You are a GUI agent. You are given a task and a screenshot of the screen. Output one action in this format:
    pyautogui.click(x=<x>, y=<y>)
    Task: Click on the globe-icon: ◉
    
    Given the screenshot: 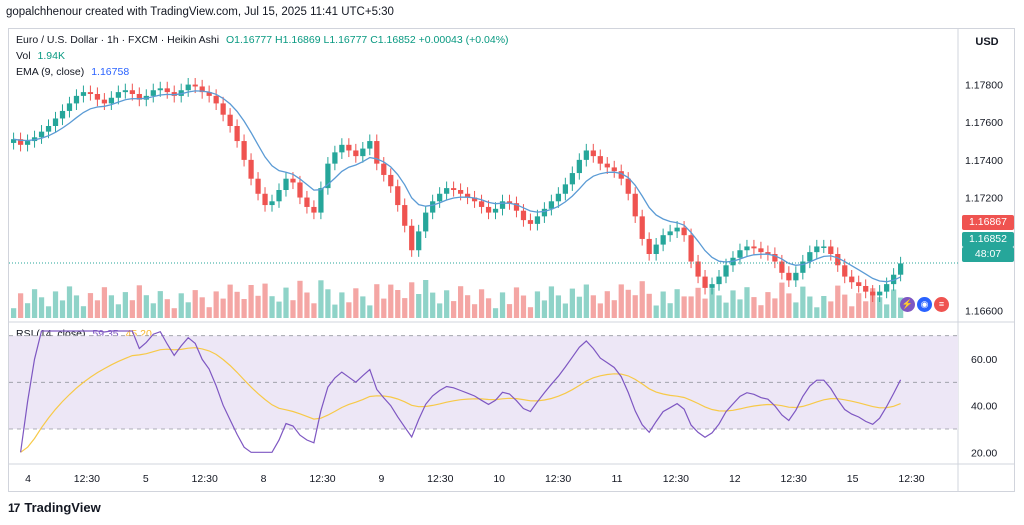 What is the action you would take?
    pyautogui.click(x=924, y=304)
    